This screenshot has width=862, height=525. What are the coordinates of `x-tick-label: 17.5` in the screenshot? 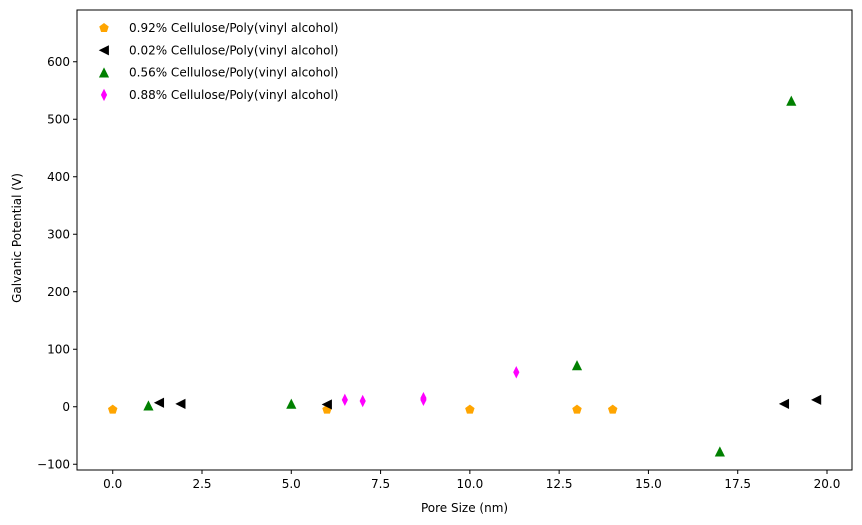 It's located at (737, 484).